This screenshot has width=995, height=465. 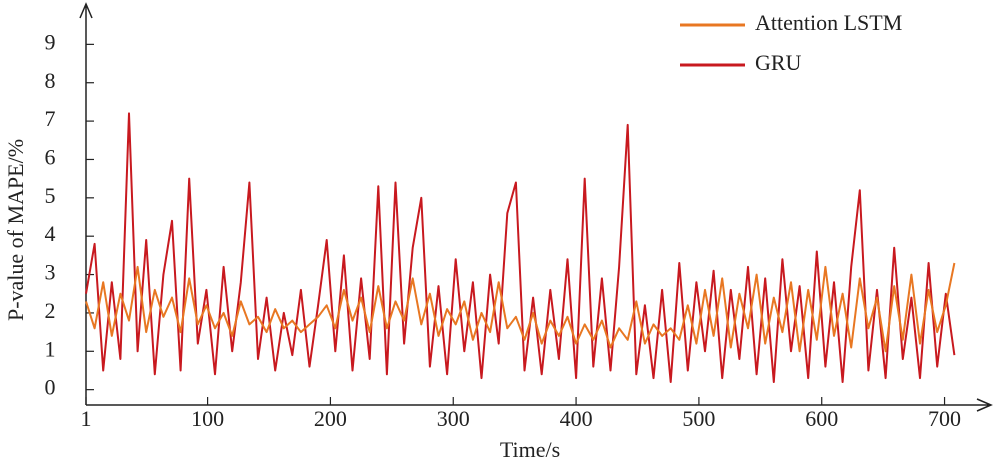 What do you see at coordinates (50, 310) in the screenshot?
I see `y-tick-label: 2` at bounding box center [50, 310].